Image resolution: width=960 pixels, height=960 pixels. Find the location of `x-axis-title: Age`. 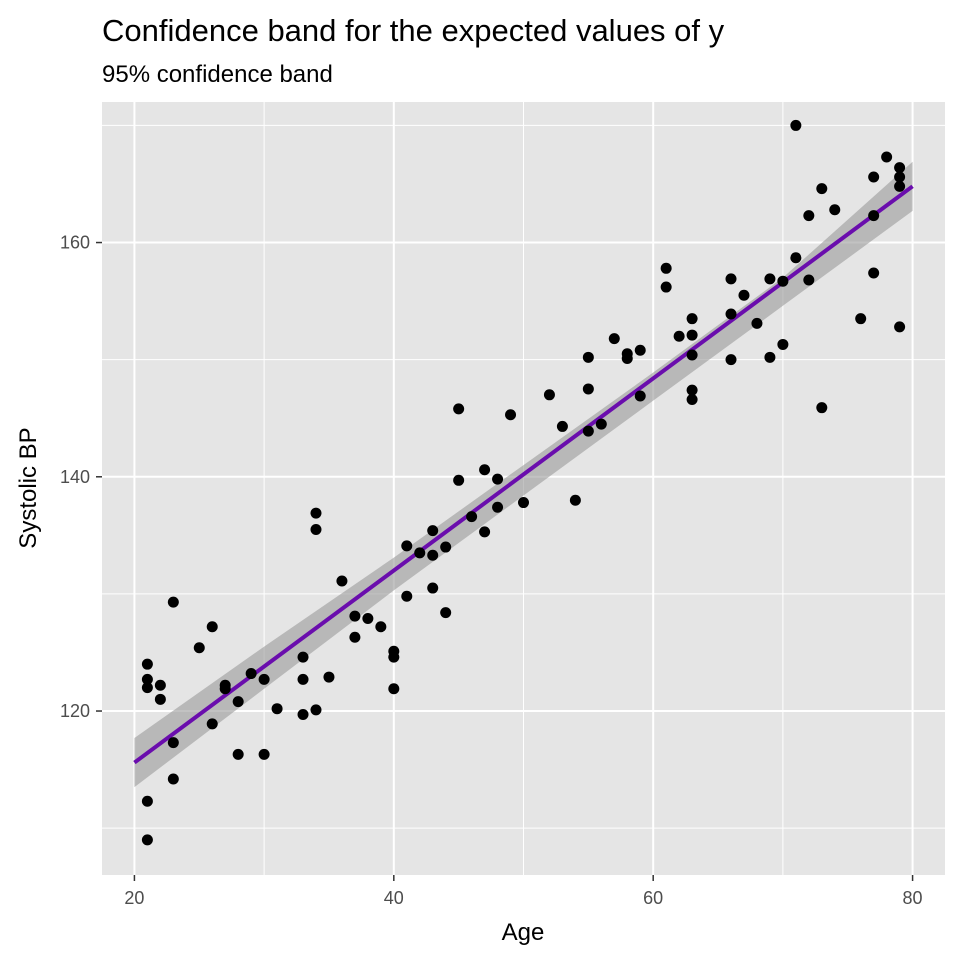

x-axis-title: Age is located at coordinates (523, 932).